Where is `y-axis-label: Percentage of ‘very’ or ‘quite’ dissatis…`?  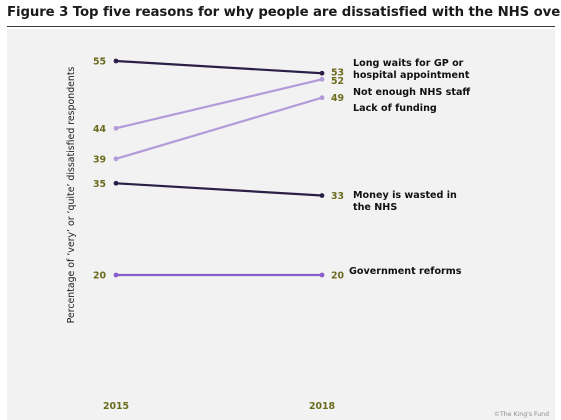
y-axis-label: Percentage of ‘very’ or ‘quite’ dissatis… is located at coordinates (71, 194).